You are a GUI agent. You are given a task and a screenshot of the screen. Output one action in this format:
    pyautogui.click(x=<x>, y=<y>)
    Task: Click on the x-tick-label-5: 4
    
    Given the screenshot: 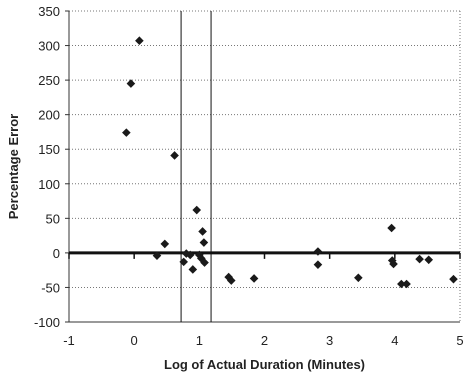 What is the action you would take?
    pyautogui.click(x=394, y=340)
    